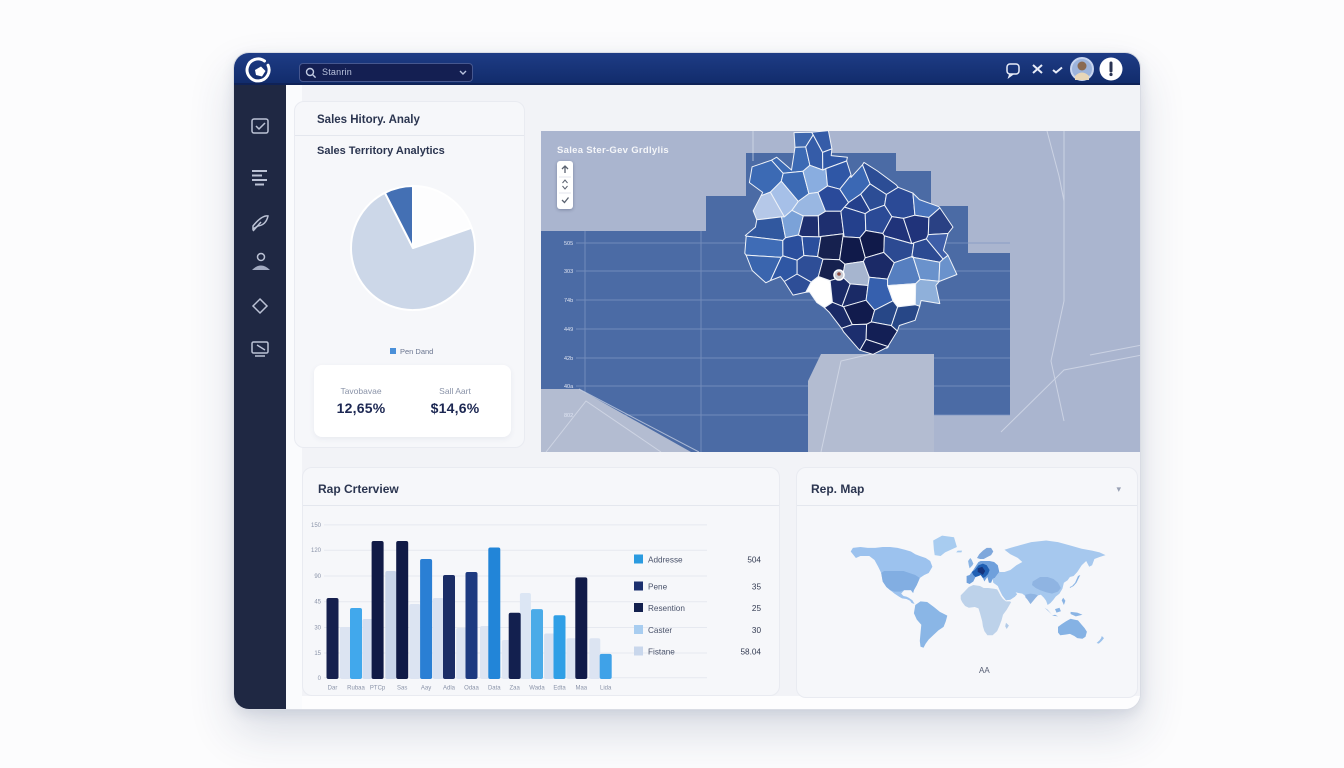 The width and height of the screenshot is (1344, 768). Describe the element at coordinates (426, 689) in the screenshot. I see `svg-text: Aay` at that location.